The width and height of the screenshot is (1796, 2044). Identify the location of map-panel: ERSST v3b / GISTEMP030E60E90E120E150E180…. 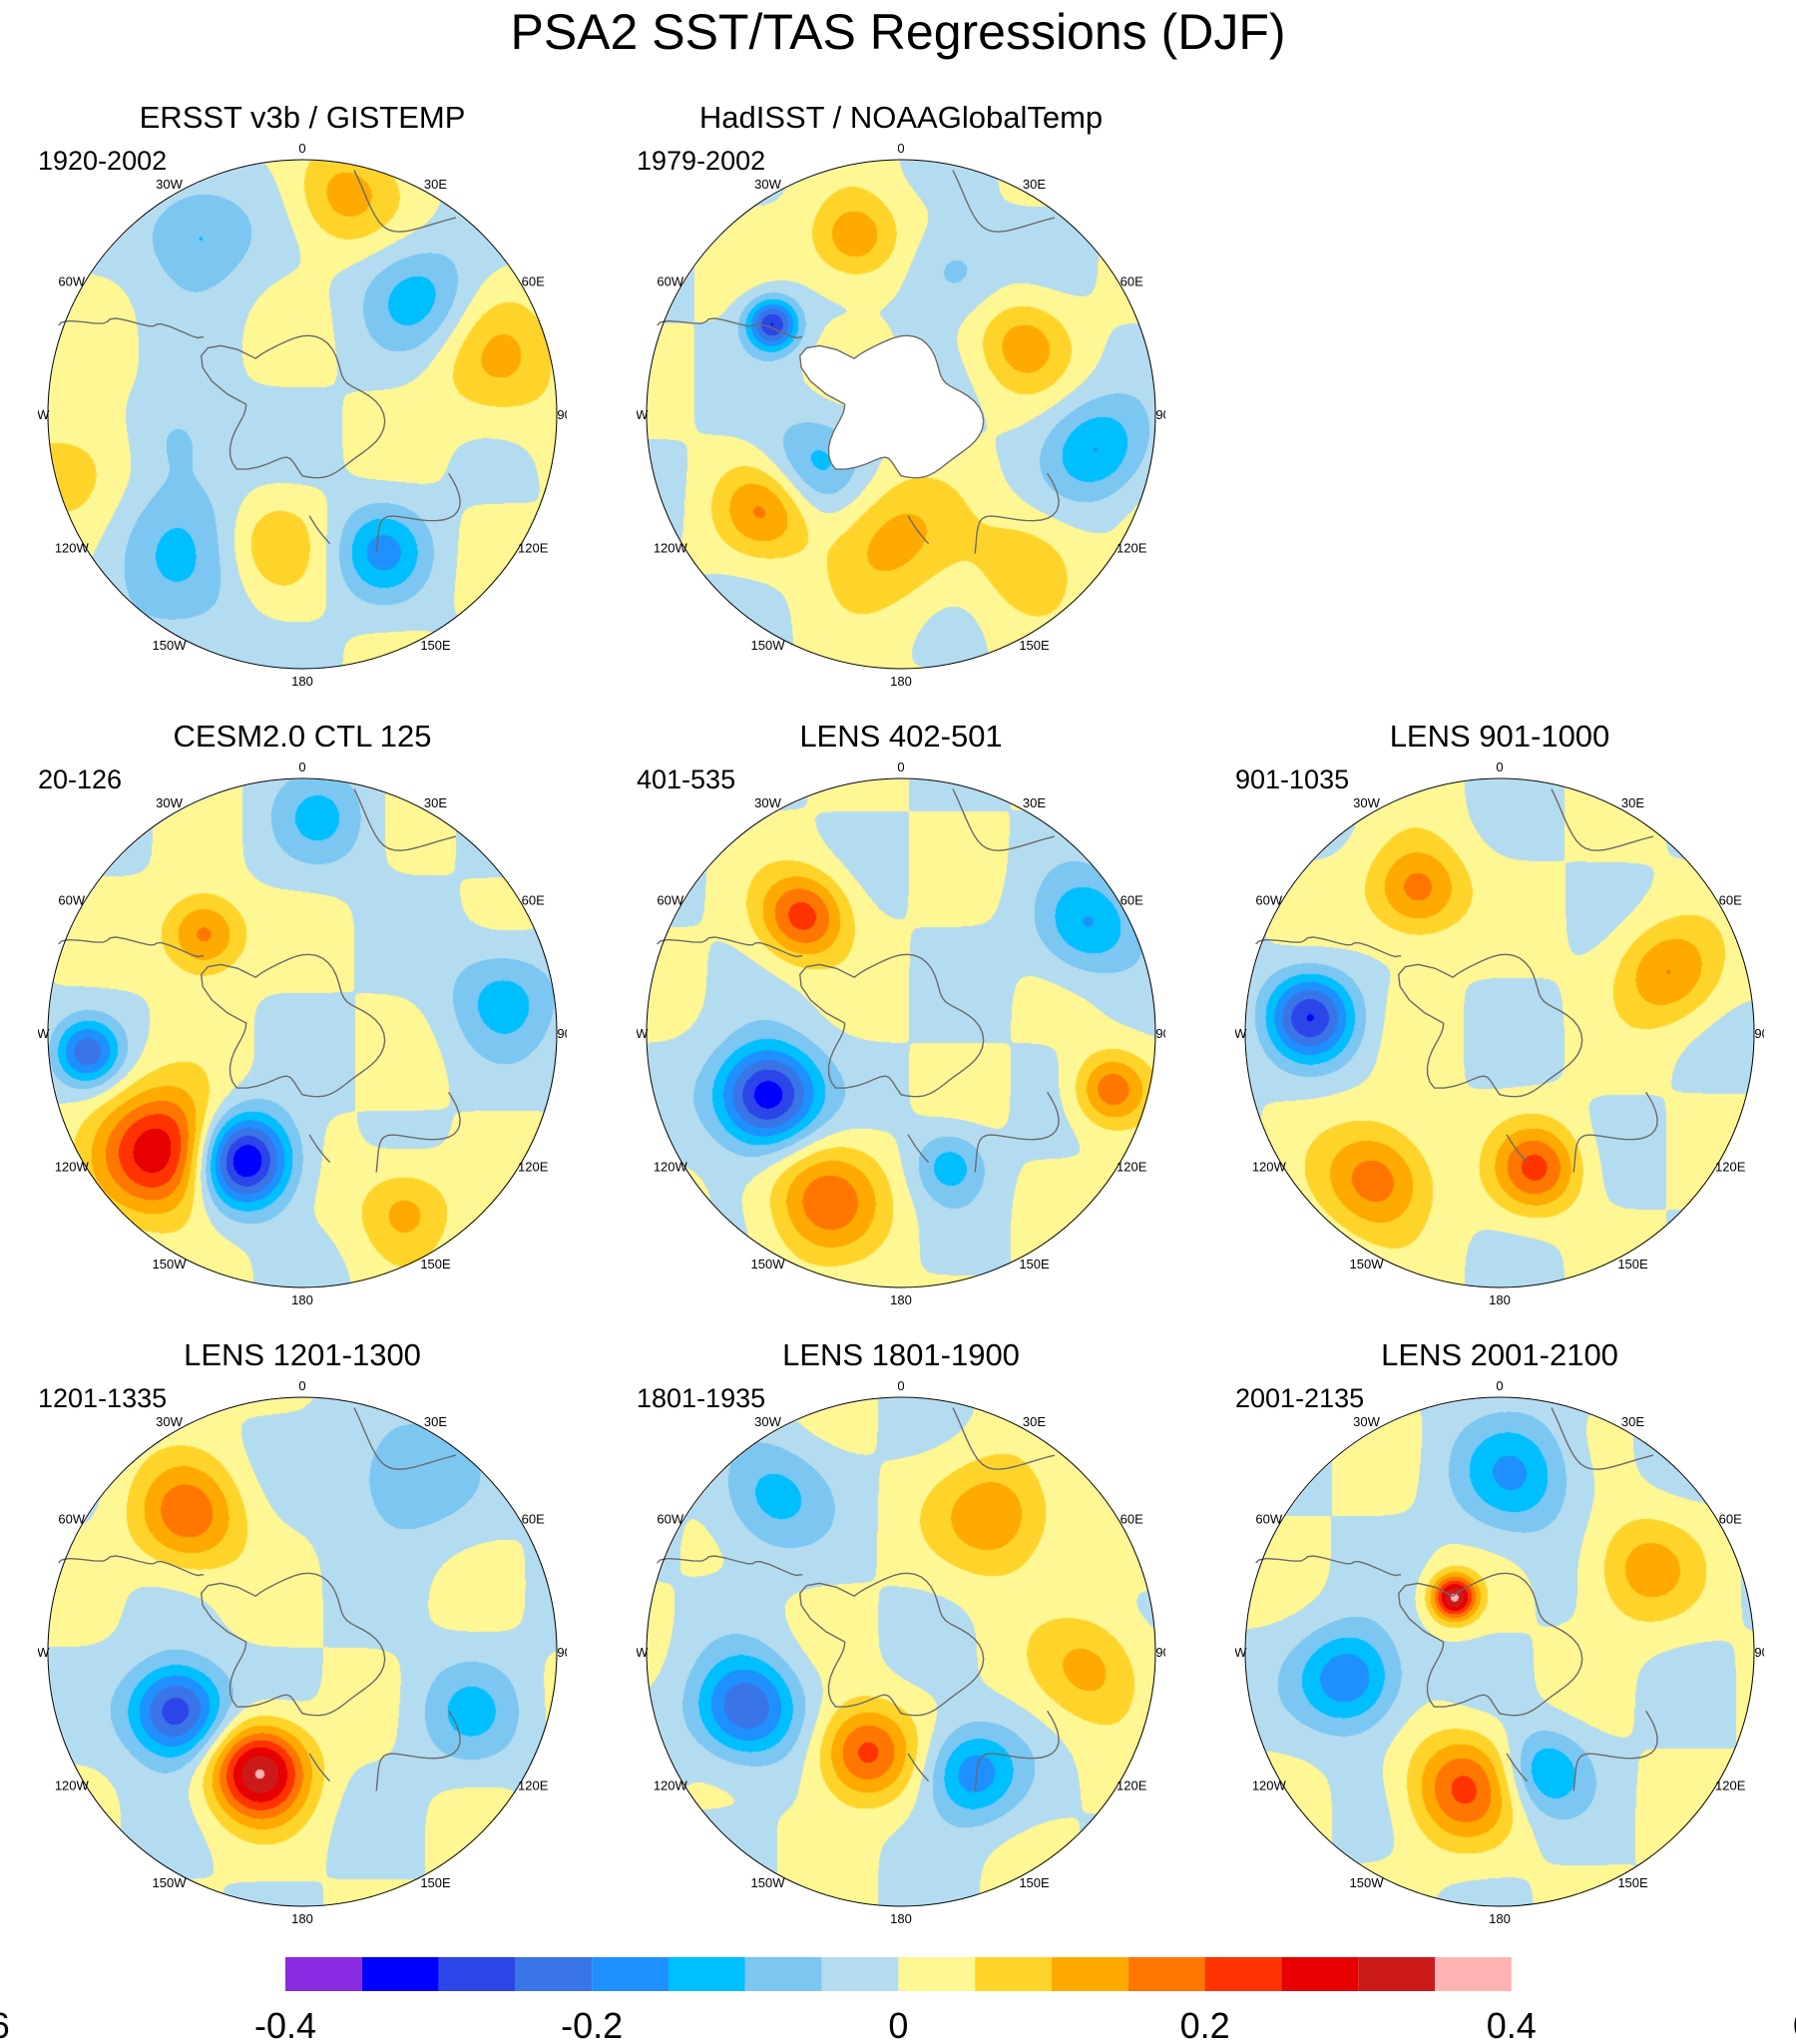
(302, 397).